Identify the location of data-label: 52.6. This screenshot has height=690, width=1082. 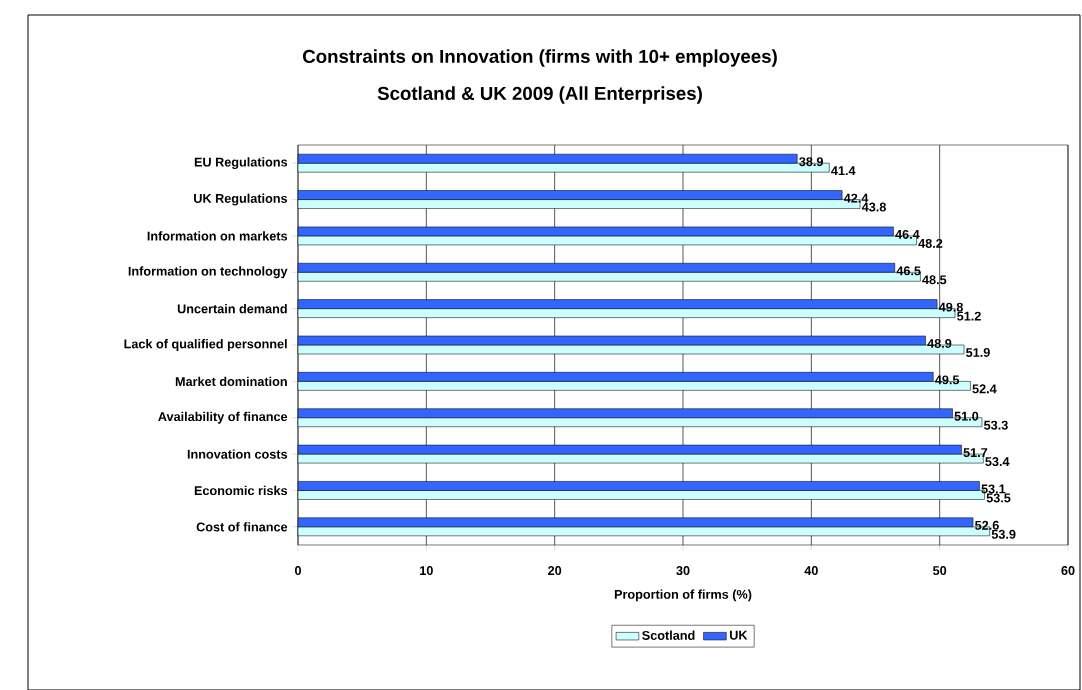
(987, 525).